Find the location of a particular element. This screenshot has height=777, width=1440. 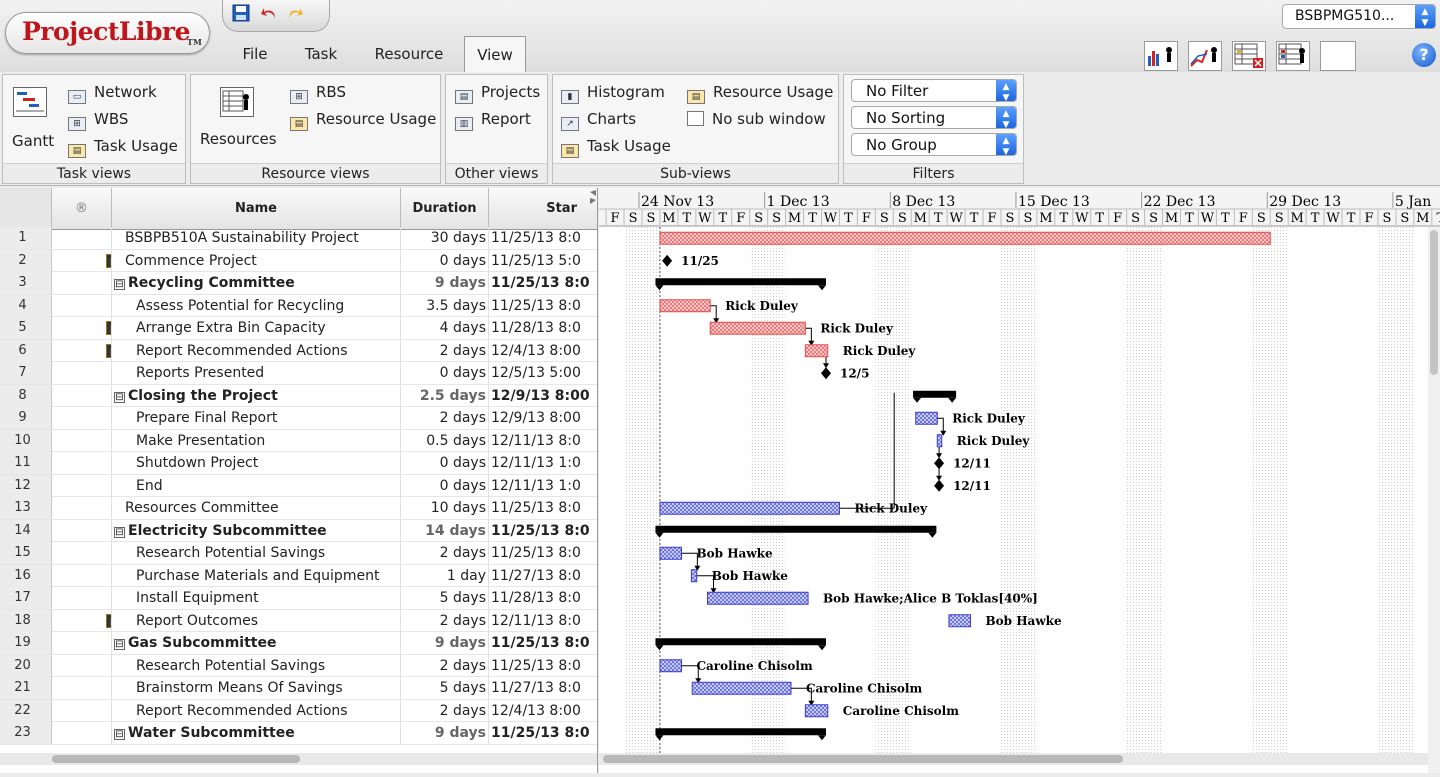

row-number: 14 is located at coordinates (26, 530).